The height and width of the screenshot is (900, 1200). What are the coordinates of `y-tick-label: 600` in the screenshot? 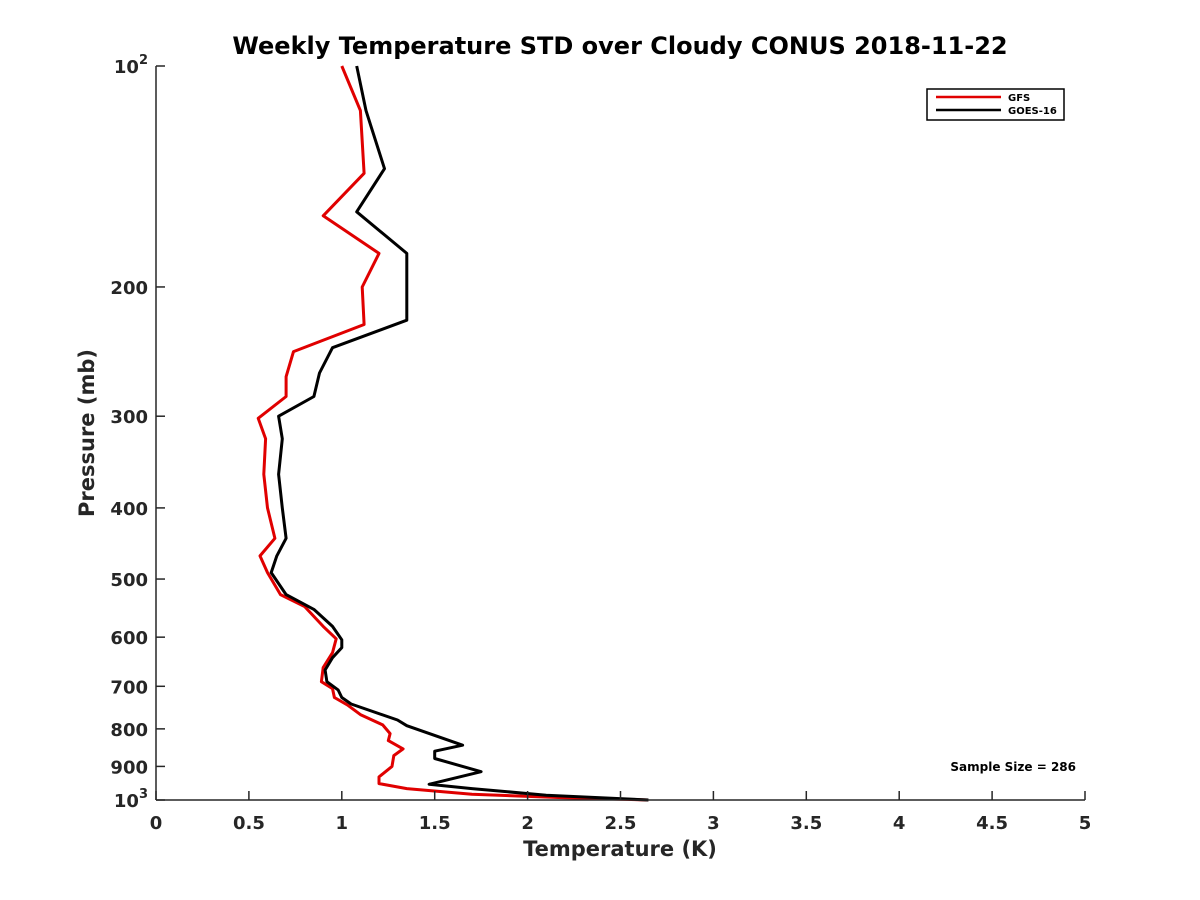 It's located at (129, 638).